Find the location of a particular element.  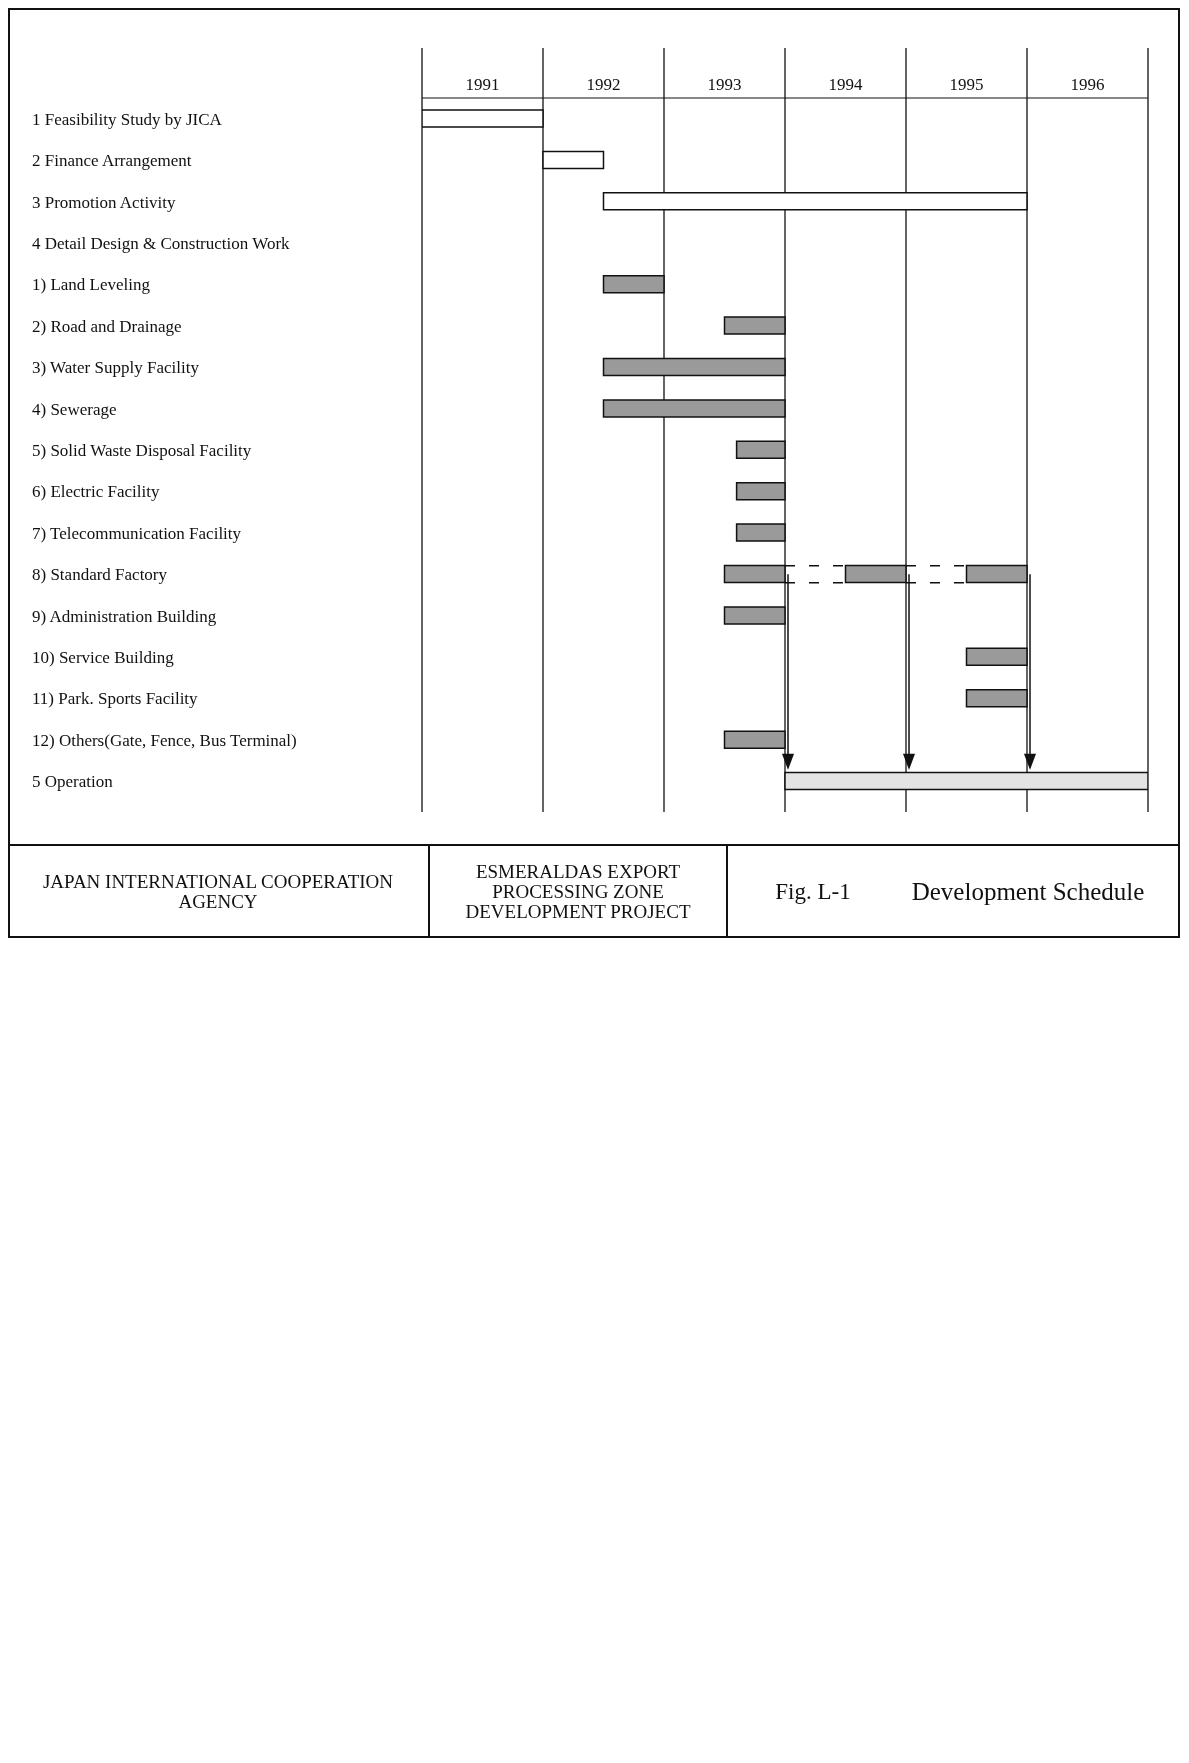

text: Development Schedule is located at coordinates (1028, 891).